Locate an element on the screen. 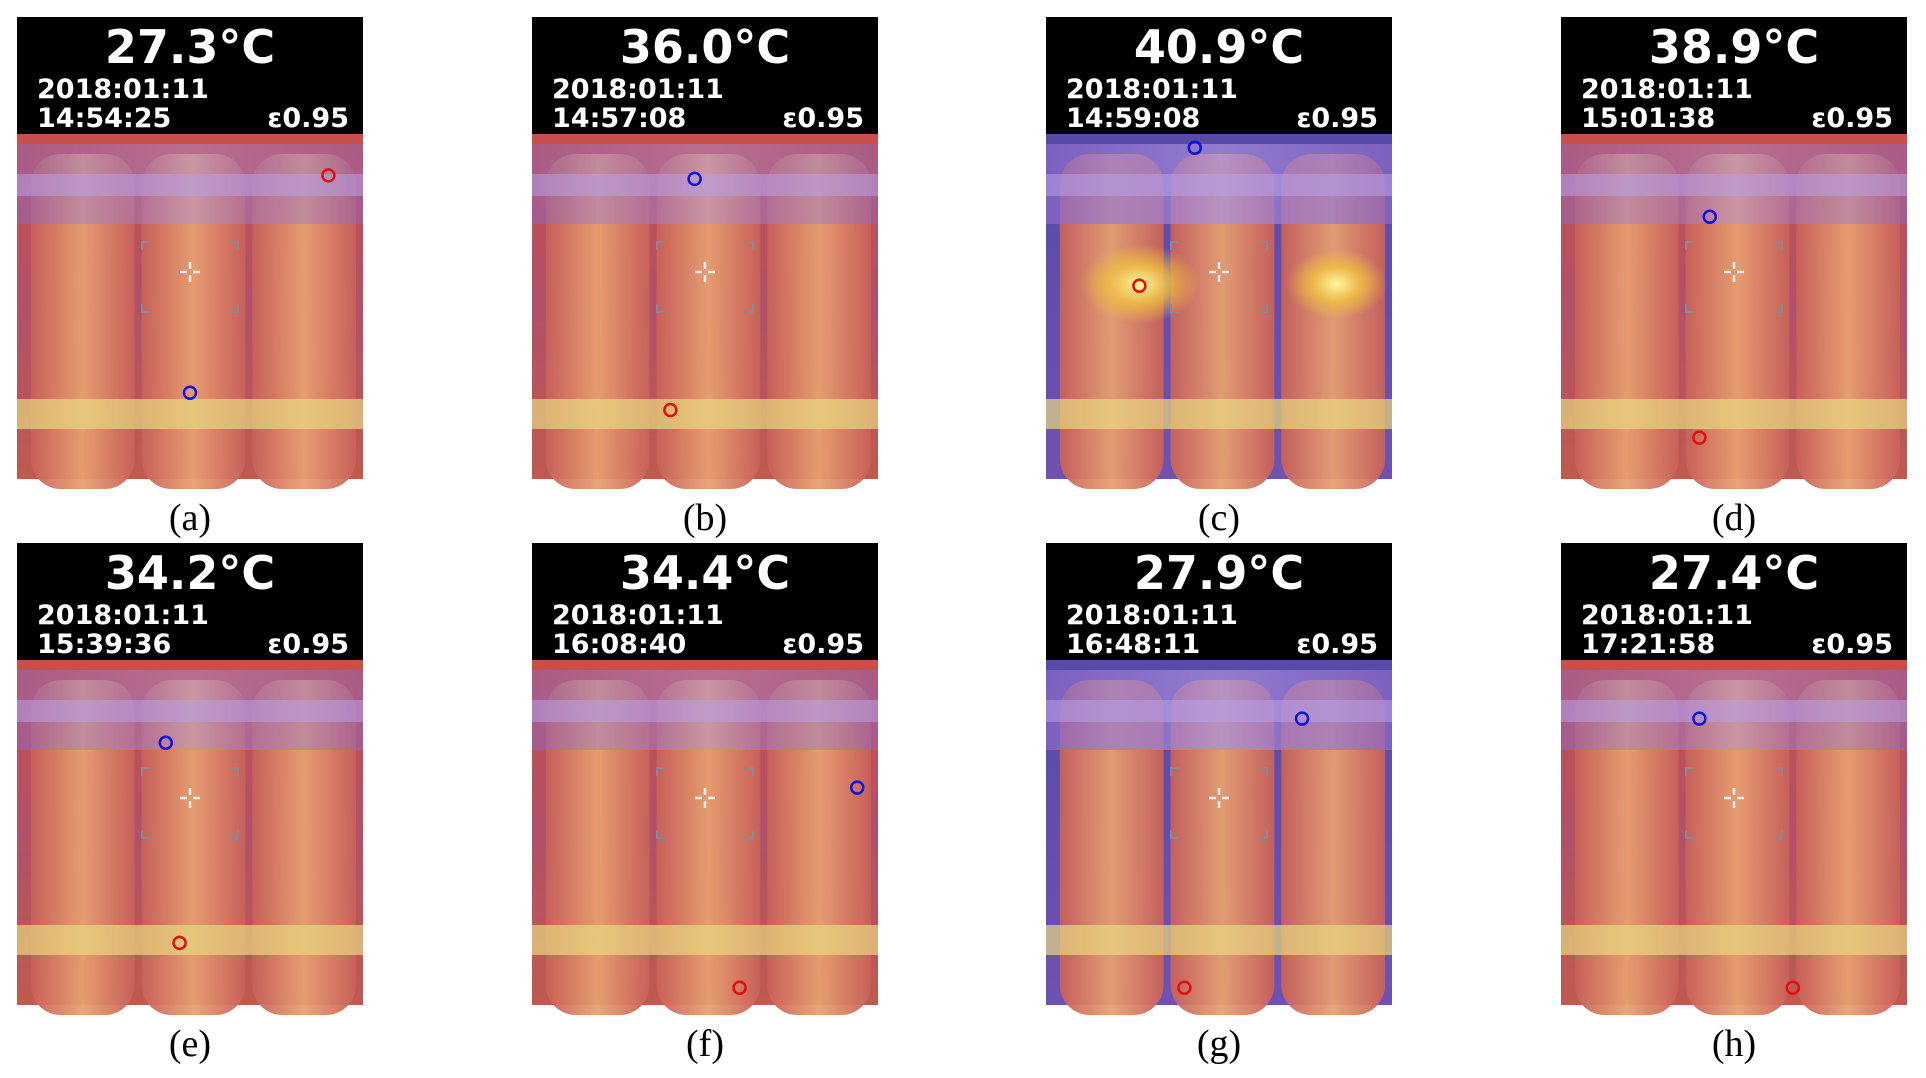 The image size is (1926, 1078). temperature: 34.4°C is located at coordinates (705, 573).